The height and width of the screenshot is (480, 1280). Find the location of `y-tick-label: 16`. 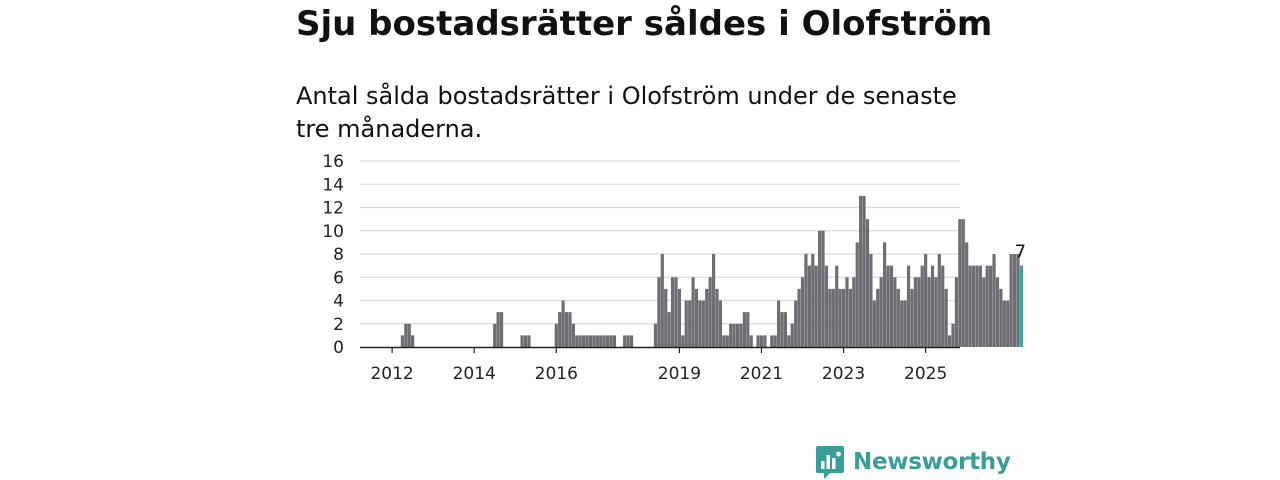

y-tick-label: 16 is located at coordinates (333, 162).